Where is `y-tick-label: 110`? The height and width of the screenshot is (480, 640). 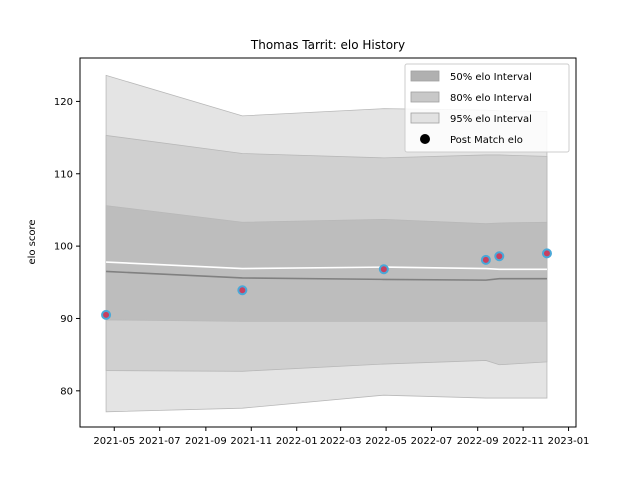
y-tick-label: 110 is located at coordinates (63, 174).